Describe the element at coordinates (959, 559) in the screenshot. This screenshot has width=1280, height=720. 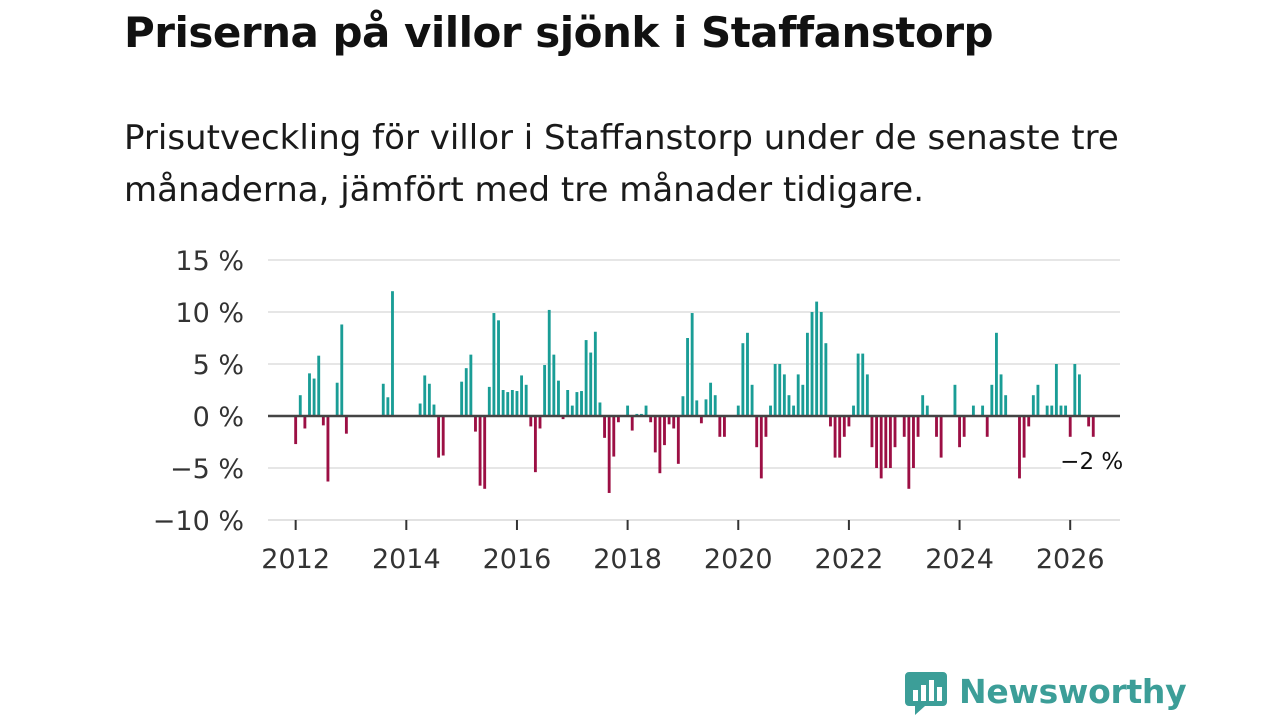
I see `x-tick-label: 2024` at that location.